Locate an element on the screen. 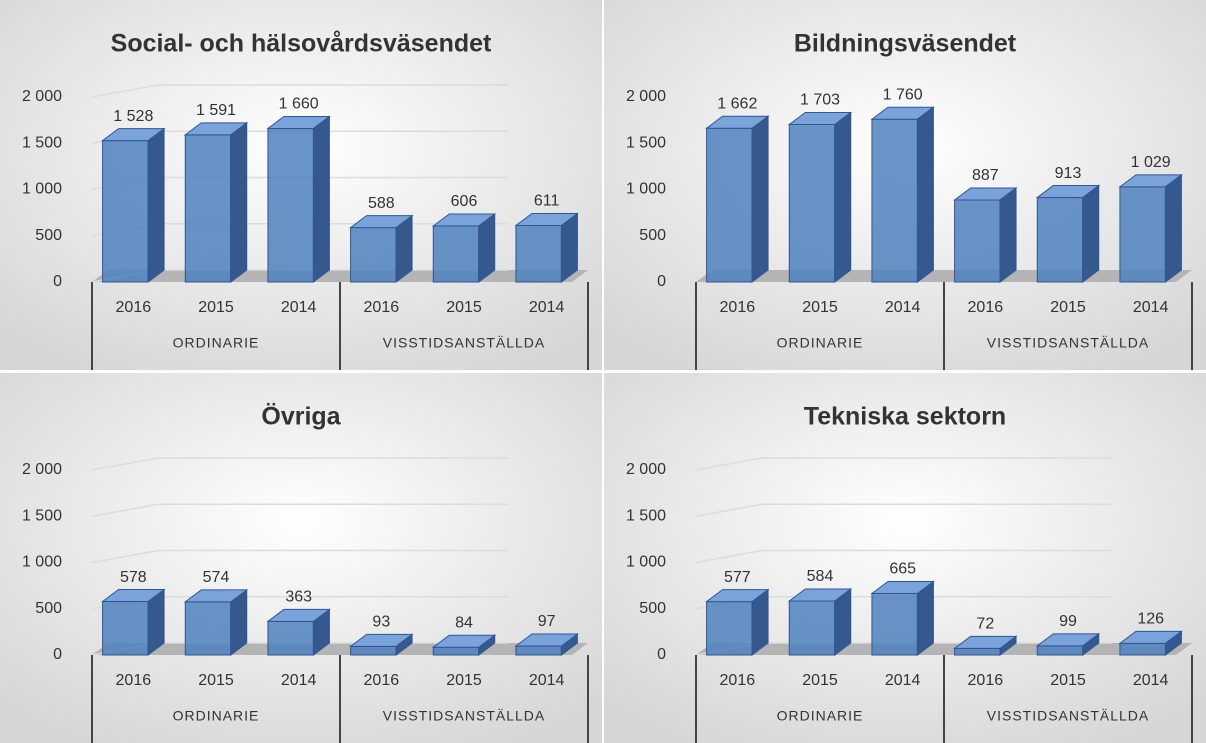  data-label: 99 is located at coordinates (1068, 621).